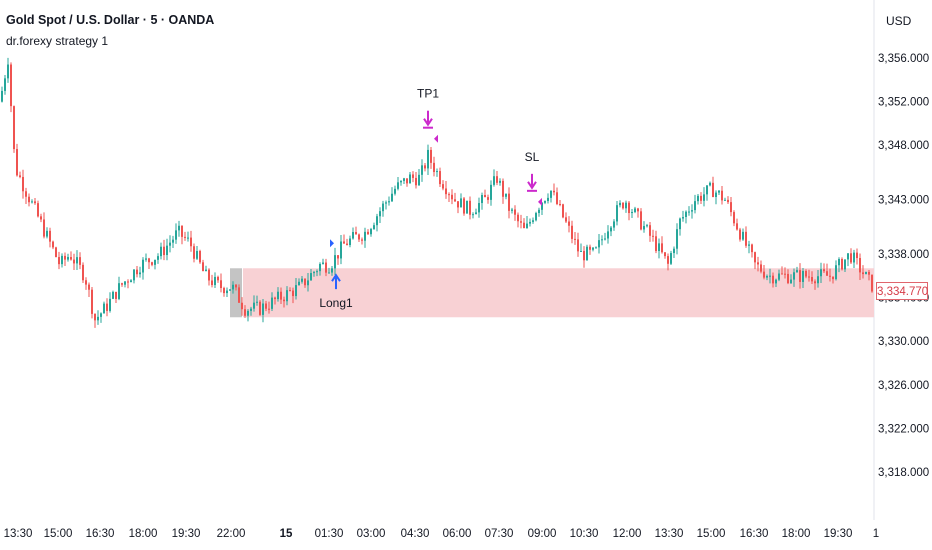 The height and width of the screenshot is (550, 932). What do you see at coordinates (669, 534) in the screenshot?
I see `x-tick-label: 13:30` at bounding box center [669, 534].